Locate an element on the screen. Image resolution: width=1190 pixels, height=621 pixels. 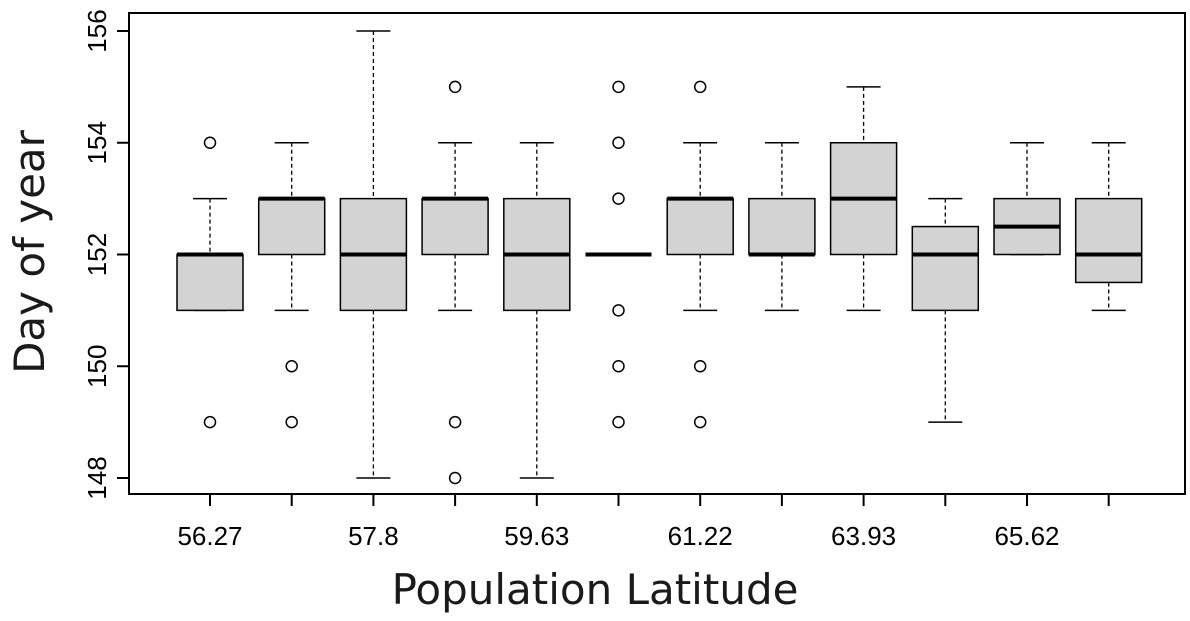
y-tick-label: 150 is located at coordinates (97, 366).